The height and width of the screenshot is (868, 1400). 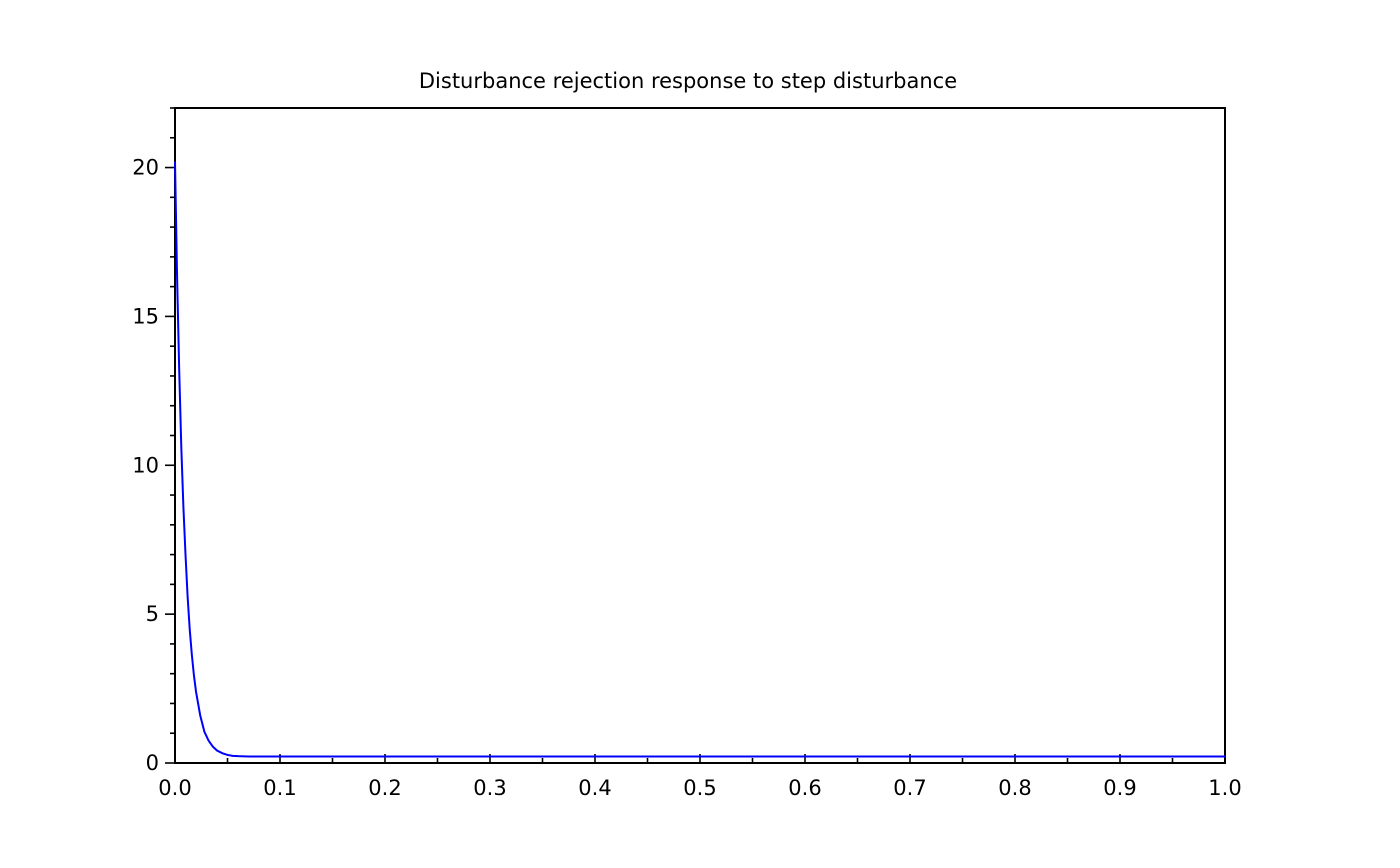 What do you see at coordinates (145, 168) in the screenshot?
I see `y-tick-label: 20` at bounding box center [145, 168].